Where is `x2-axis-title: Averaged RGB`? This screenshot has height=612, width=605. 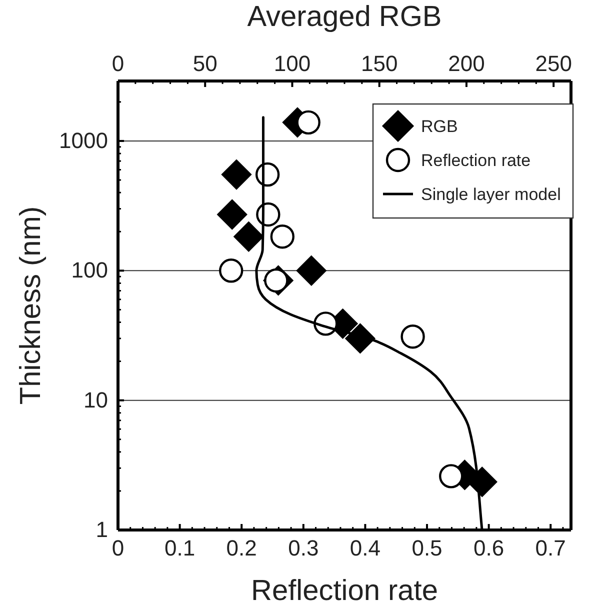 x2-axis-title: Averaged RGB is located at coordinates (344, 17).